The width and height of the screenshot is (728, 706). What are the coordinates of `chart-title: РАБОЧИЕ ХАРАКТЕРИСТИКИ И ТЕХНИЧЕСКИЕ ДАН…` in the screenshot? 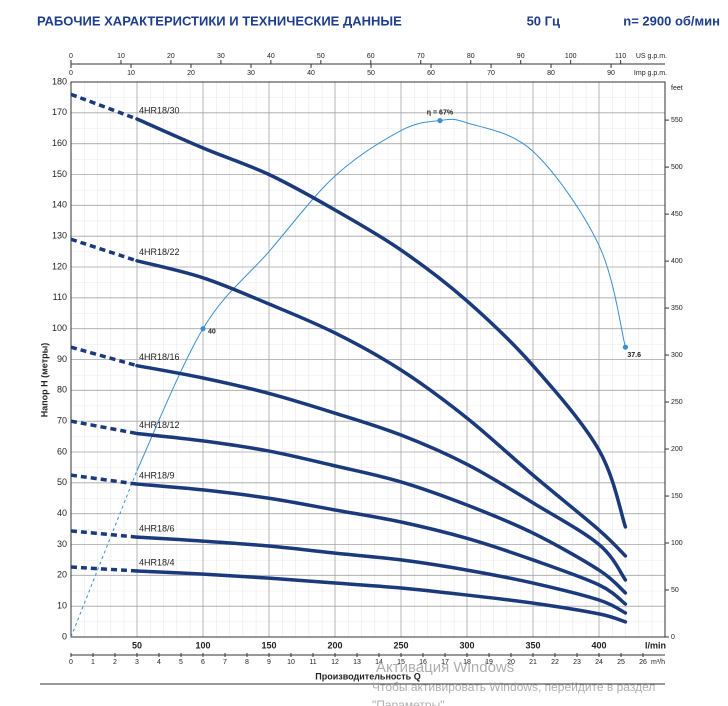 It's located at (219, 20).